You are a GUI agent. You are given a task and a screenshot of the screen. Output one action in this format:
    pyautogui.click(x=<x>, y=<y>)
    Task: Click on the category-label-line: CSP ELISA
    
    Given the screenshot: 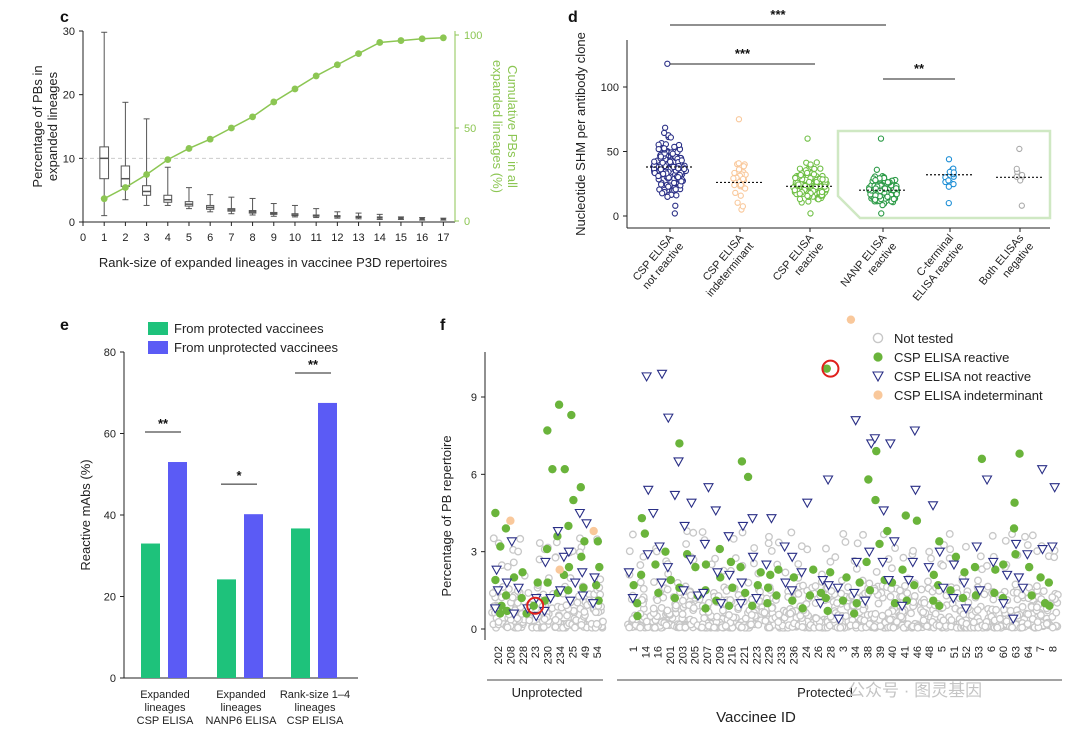 What is the action you would take?
    pyautogui.click(x=315, y=721)
    